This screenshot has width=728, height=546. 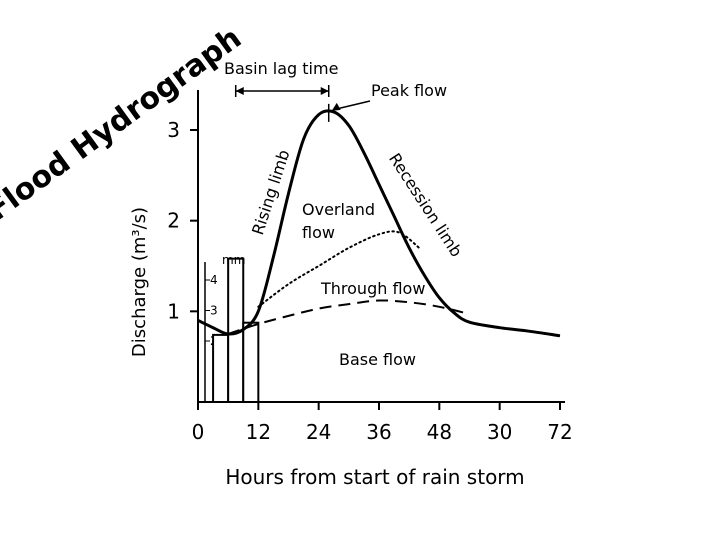 I want to click on overland-flow-label-line1: Overland, so click(x=338, y=209).